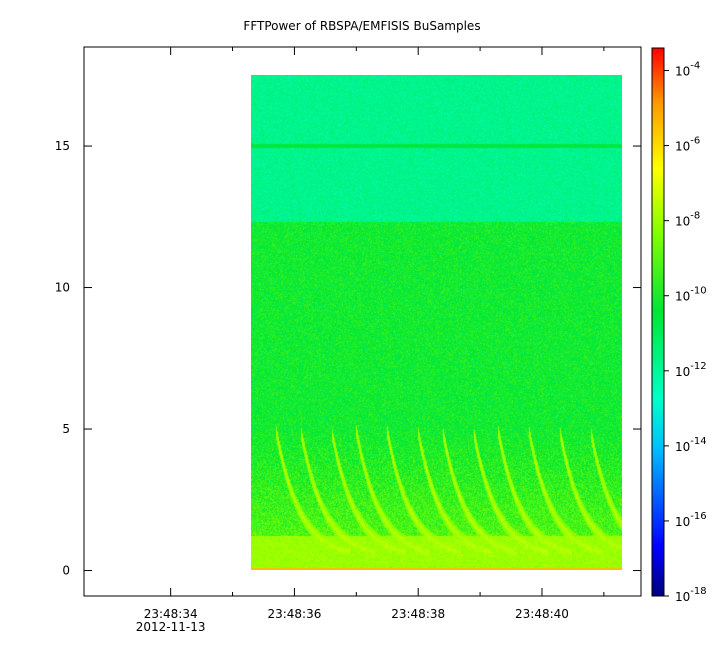  What do you see at coordinates (294, 614) in the screenshot?
I see `x-tick-label: 23:48:36` at bounding box center [294, 614].